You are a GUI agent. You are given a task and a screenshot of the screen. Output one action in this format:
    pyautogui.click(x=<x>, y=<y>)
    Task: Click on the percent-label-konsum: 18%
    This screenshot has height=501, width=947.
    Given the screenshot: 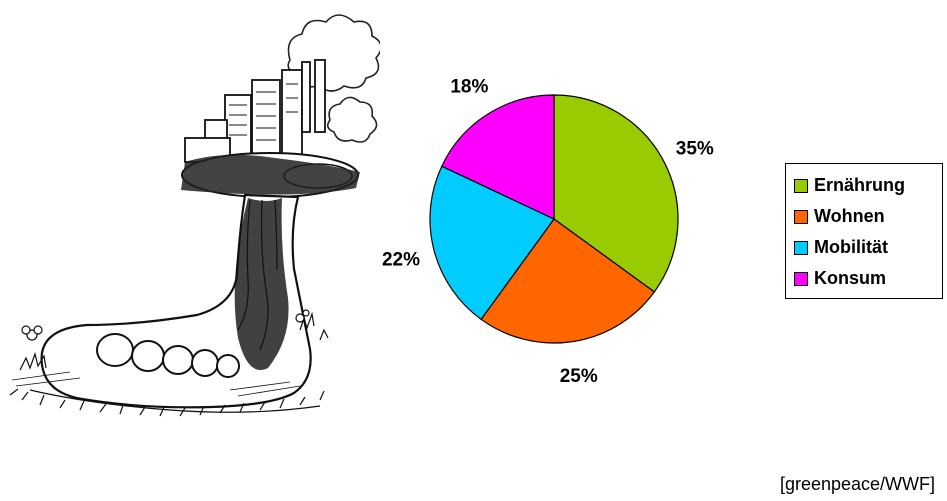 What is the action you would take?
    pyautogui.click(x=469, y=87)
    